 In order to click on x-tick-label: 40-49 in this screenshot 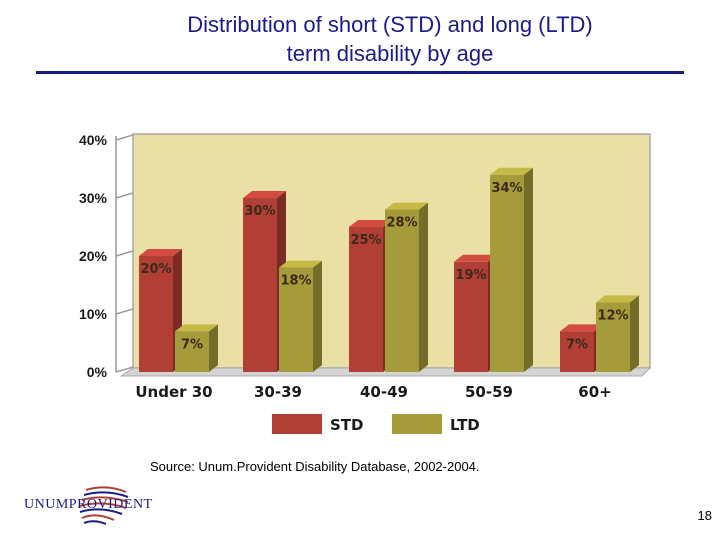, I will do `click(384, 392)`.